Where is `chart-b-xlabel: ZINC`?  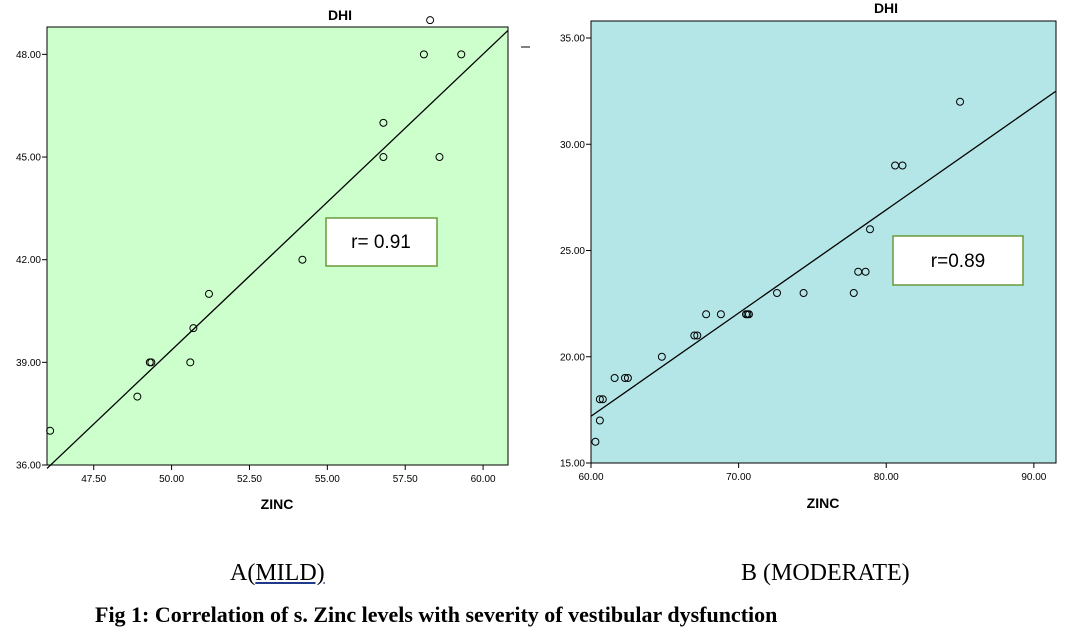
chart-b-xlabel: ZINC is located at coordinates (823, 503).